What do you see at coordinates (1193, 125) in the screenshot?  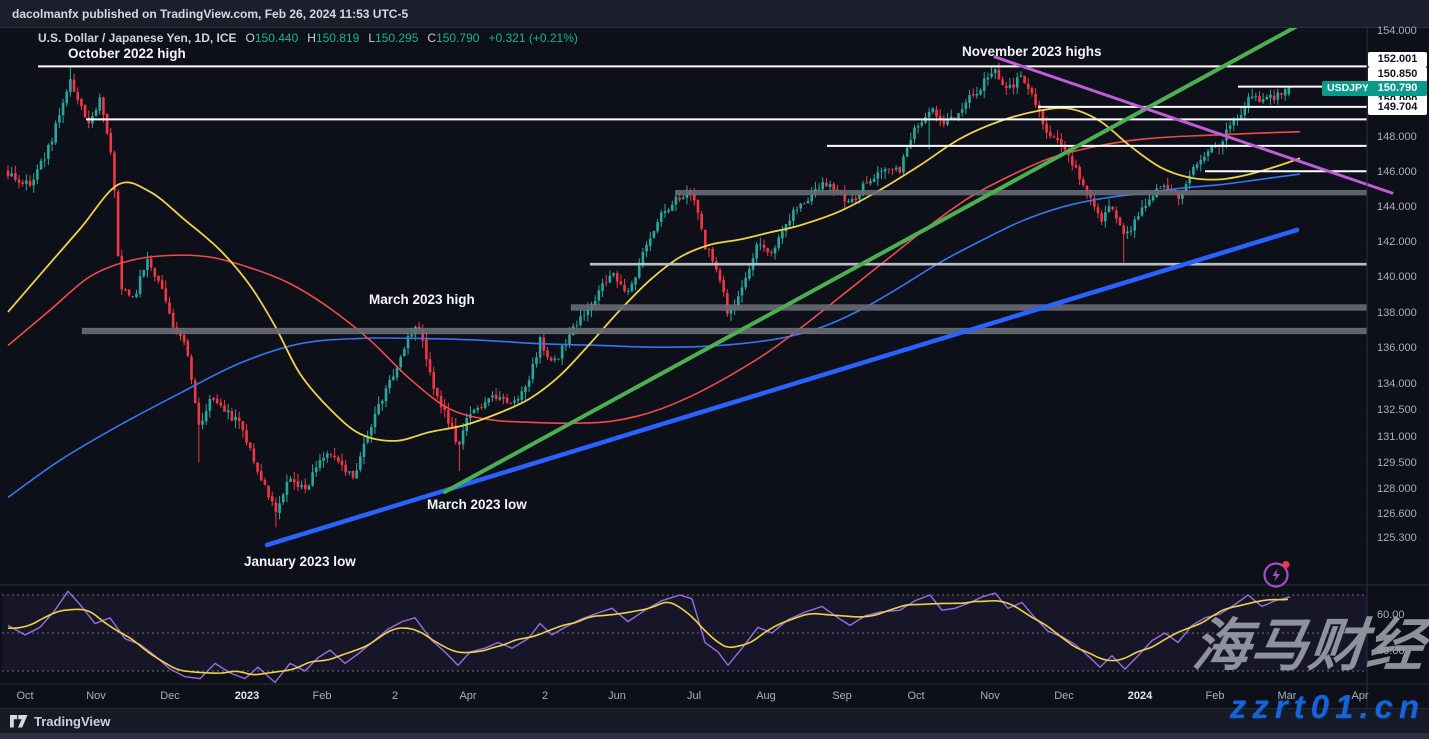 I see `falling-resistance-magenta` at bounding box center [1193, 125].